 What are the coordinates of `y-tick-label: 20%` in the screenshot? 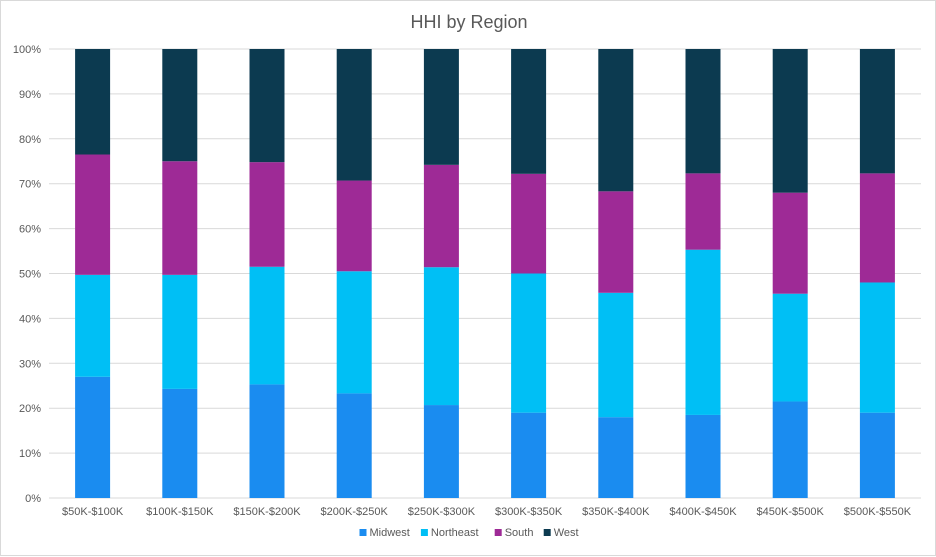 It's located at (30, 409).